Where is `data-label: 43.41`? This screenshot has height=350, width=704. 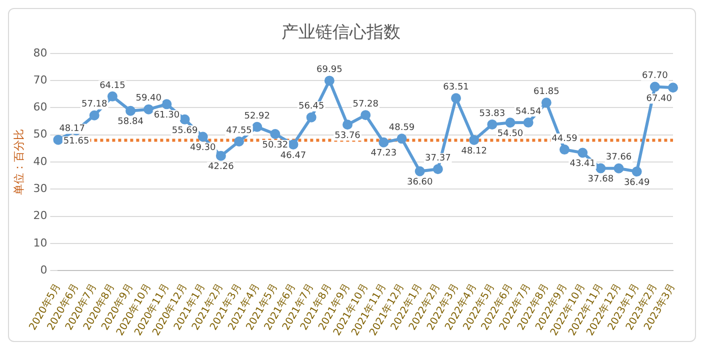
data-label: 43.41 is located at coordinates (583, 164).